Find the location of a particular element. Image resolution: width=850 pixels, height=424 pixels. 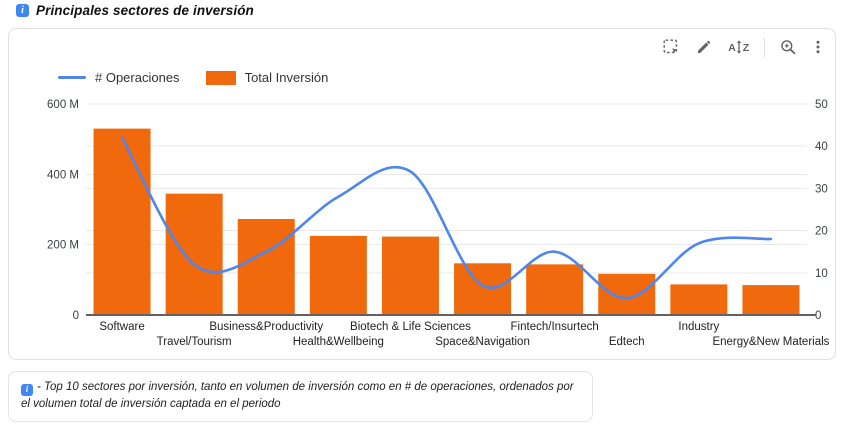

x-axis-category-label: Business&Productivity is located at coordinates (266, 327).